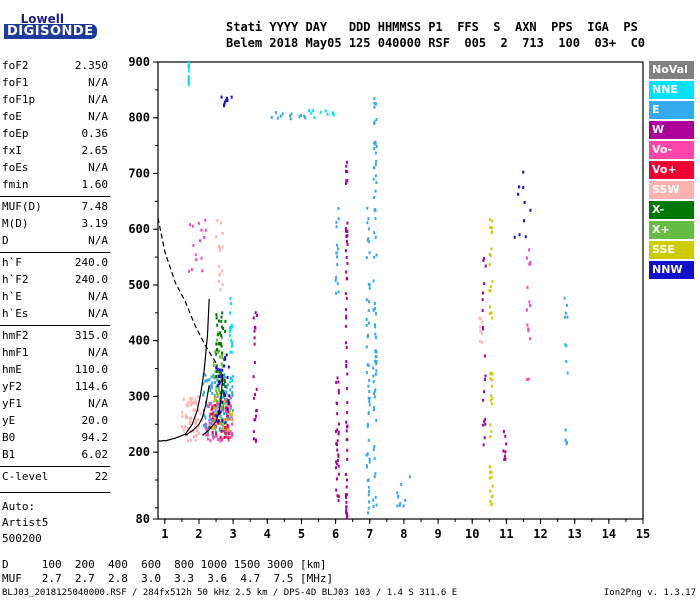 The width and height of the screenshot is (700, 600). I want to click on param-value: 315.0, so click(91, 335).